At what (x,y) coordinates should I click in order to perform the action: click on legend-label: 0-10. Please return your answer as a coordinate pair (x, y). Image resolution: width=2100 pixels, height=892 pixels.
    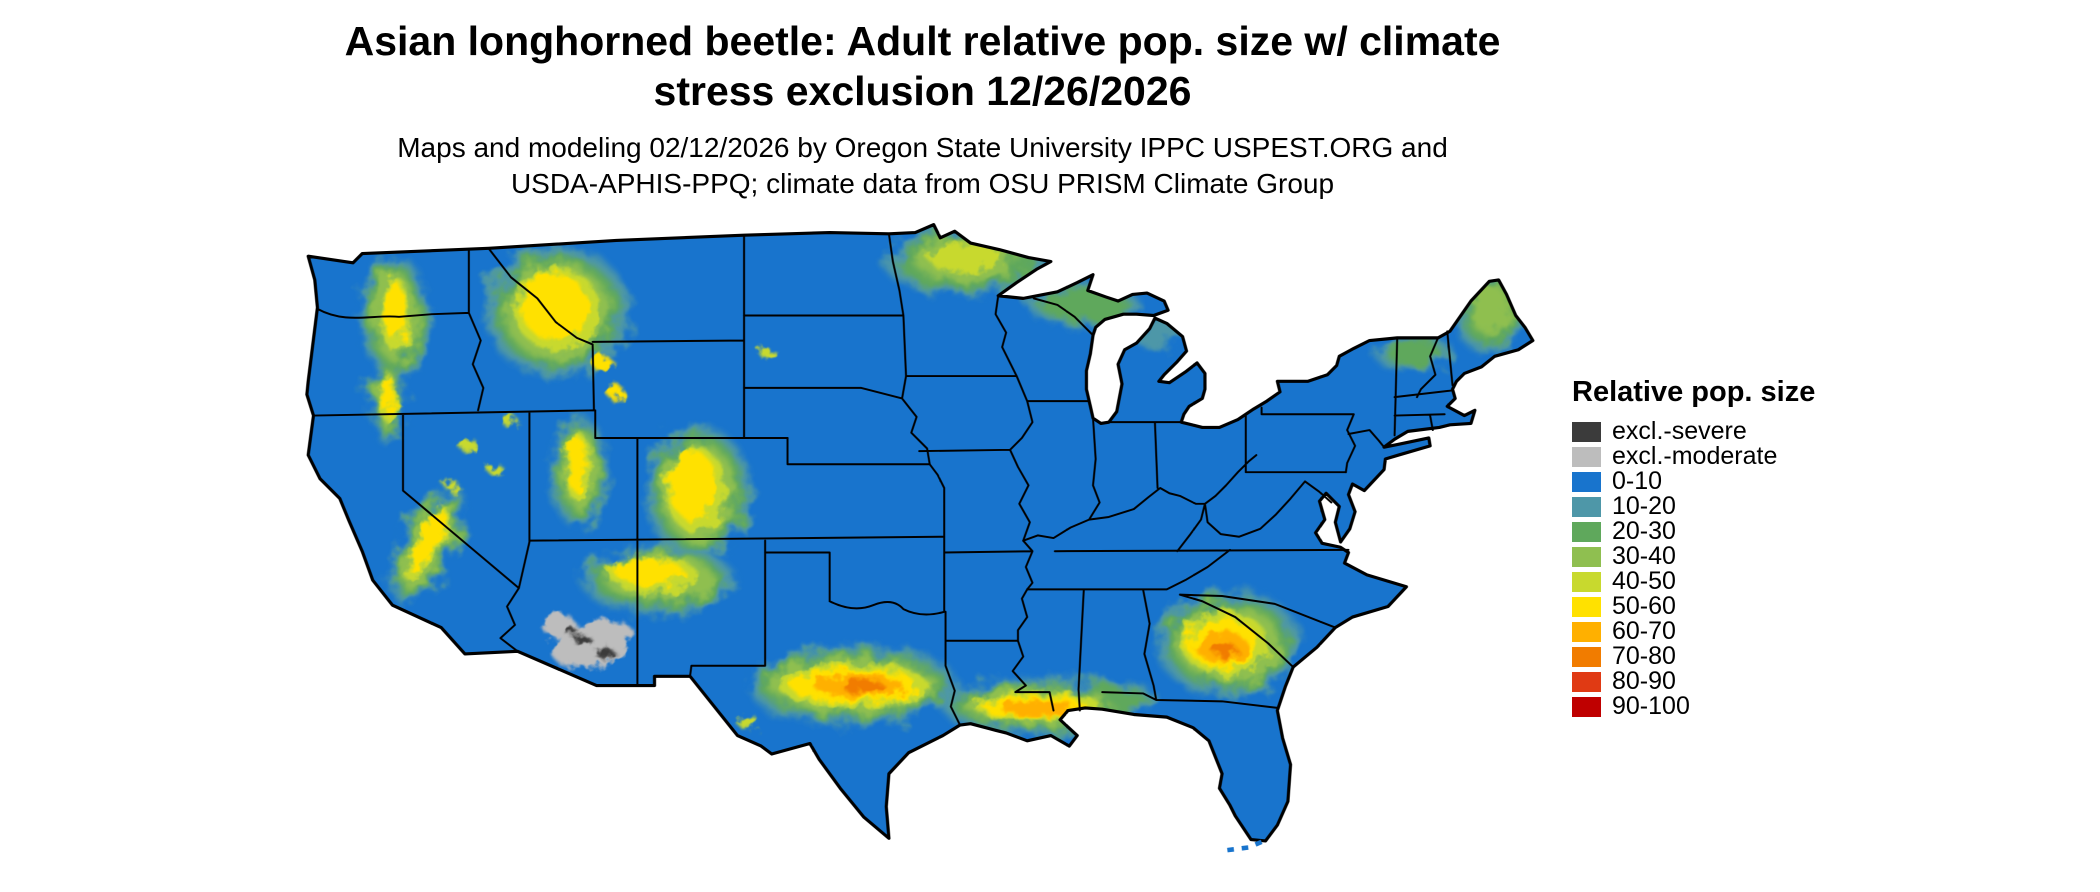
    Looking at the image, I should click on (1637, 481).